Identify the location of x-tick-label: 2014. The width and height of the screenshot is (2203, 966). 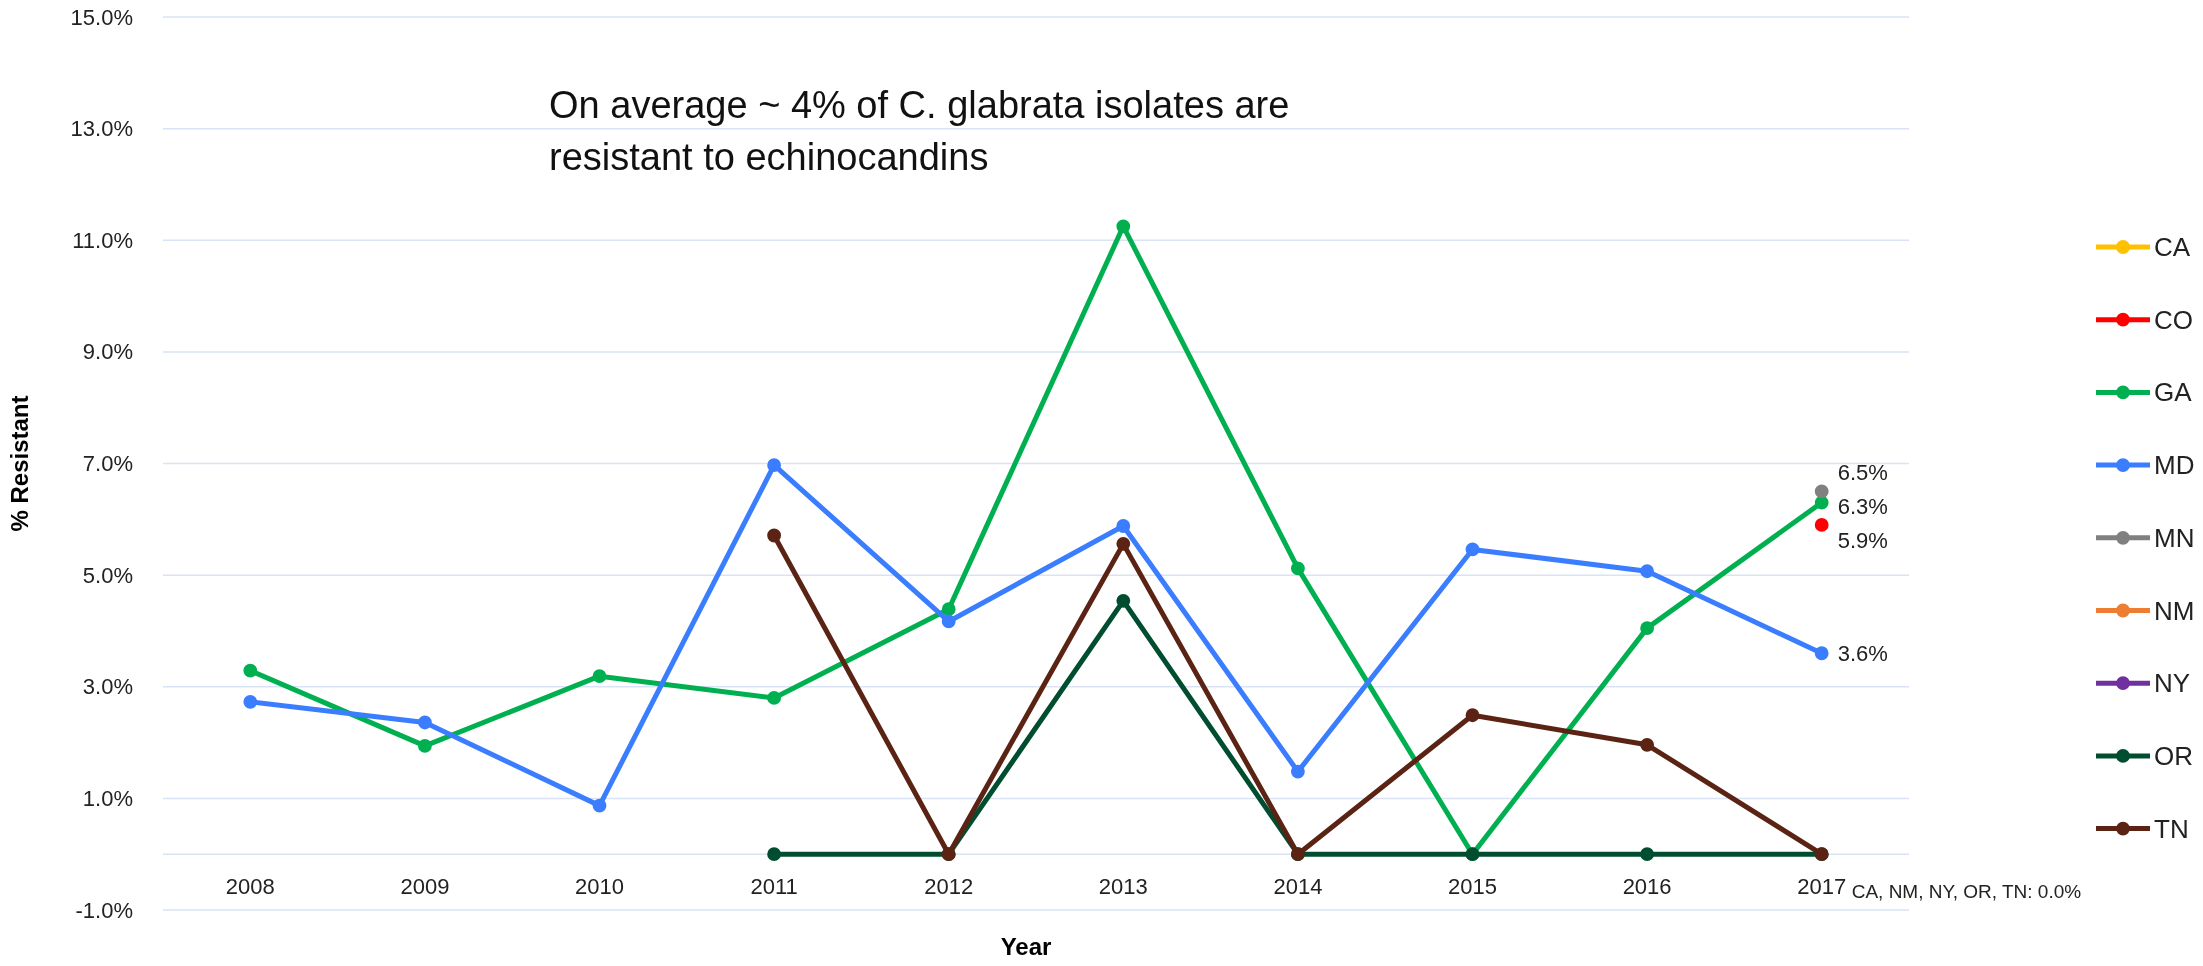
(1298, 886).